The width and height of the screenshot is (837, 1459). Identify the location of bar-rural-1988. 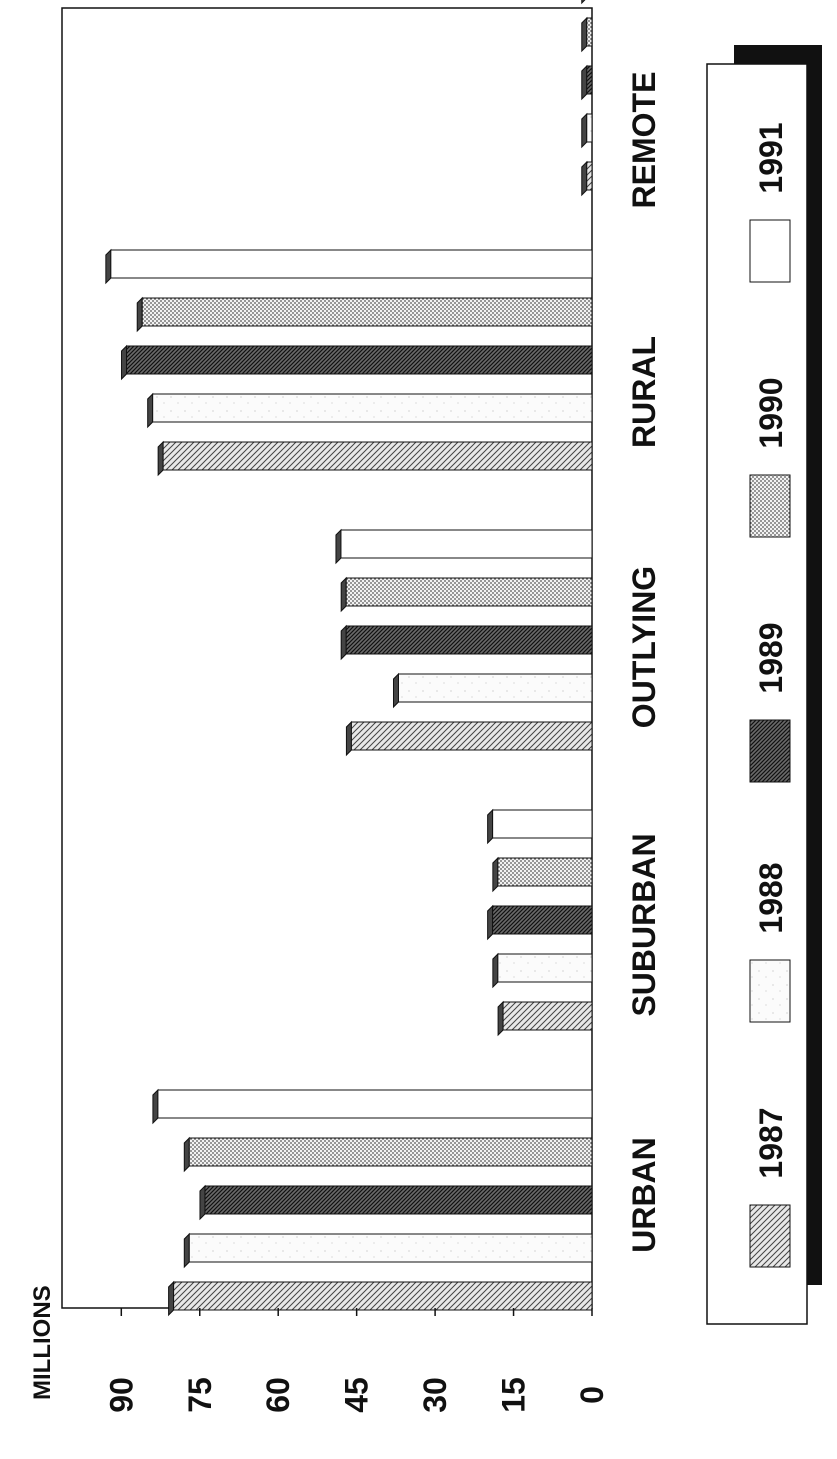
(370, 410).